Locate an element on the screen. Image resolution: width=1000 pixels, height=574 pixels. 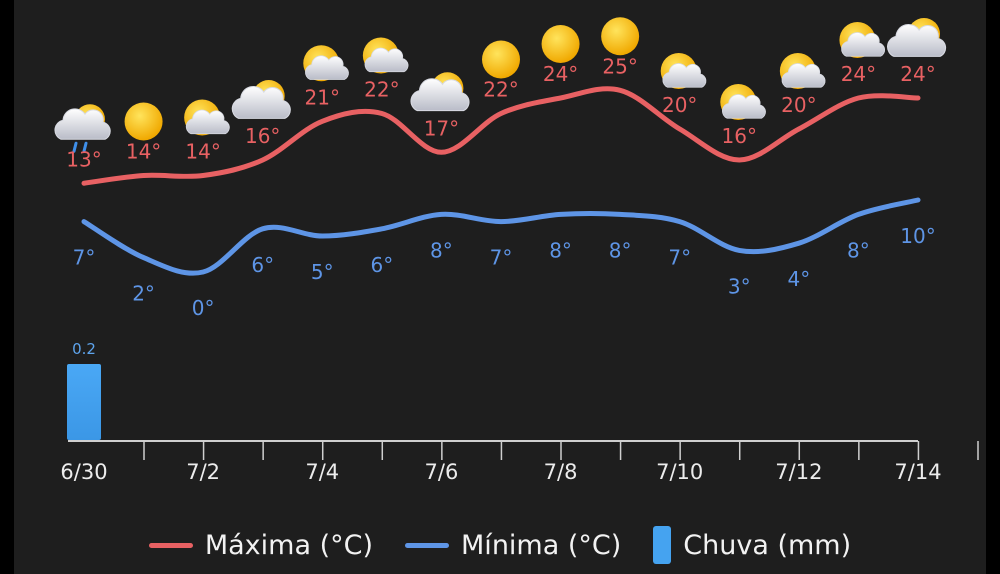
x-tick-label: 7/4 is located at coordinates (322, 472).